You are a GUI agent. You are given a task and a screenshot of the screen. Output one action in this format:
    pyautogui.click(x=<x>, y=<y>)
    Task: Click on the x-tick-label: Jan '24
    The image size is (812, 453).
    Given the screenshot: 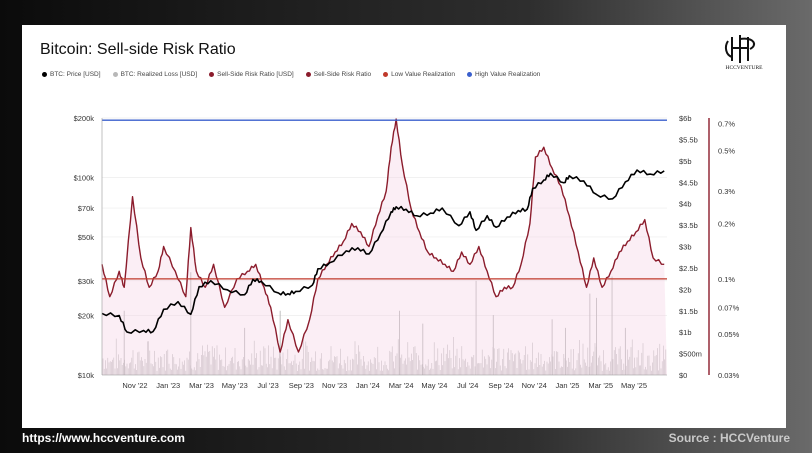 What is the action you would take?
    pyautogui.click(x=368, y=385)
    